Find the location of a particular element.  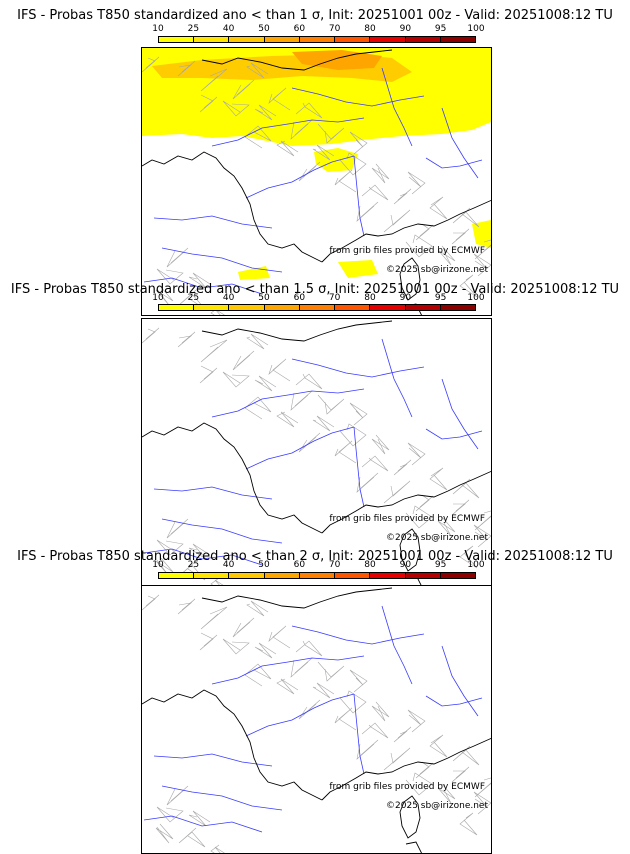

sardinia-outline is located at coordinates (414, 847).